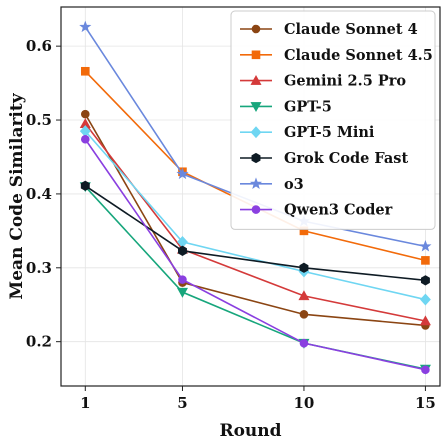 The width and height of the screenshot is (448, 447). I want to click on legend-entry: GPT-5, so click(286, 106).